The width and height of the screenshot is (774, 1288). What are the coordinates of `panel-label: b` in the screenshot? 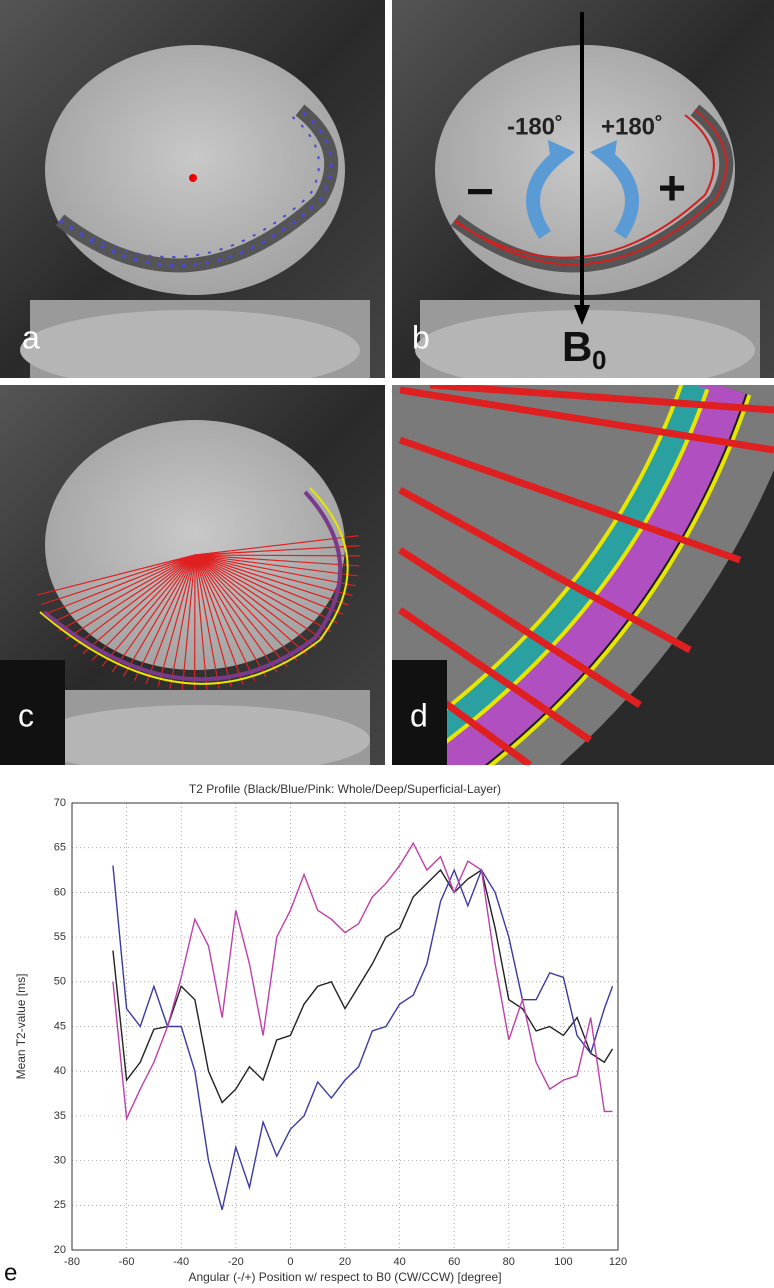 It's located at (421, 337).